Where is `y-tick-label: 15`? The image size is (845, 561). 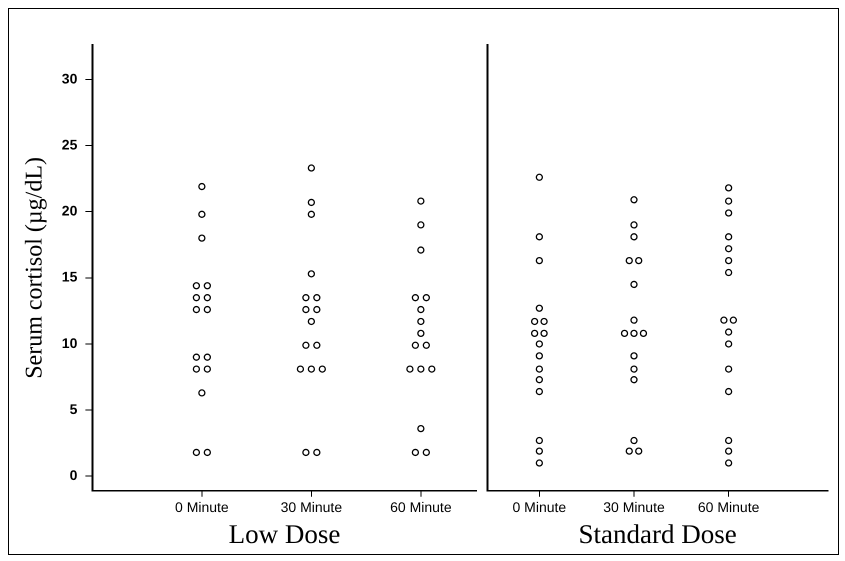
y-tick-label: 15 is located at coordinates (70, 276).